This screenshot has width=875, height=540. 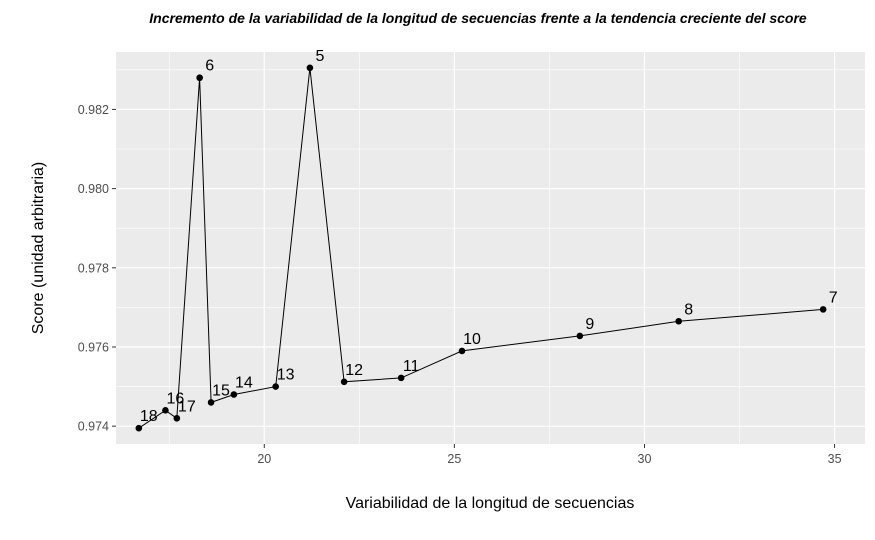 What do you see at coordinates (149, 416) in the screenshot?
I see `point-label-18: 18` at bounding box center [149, 416].